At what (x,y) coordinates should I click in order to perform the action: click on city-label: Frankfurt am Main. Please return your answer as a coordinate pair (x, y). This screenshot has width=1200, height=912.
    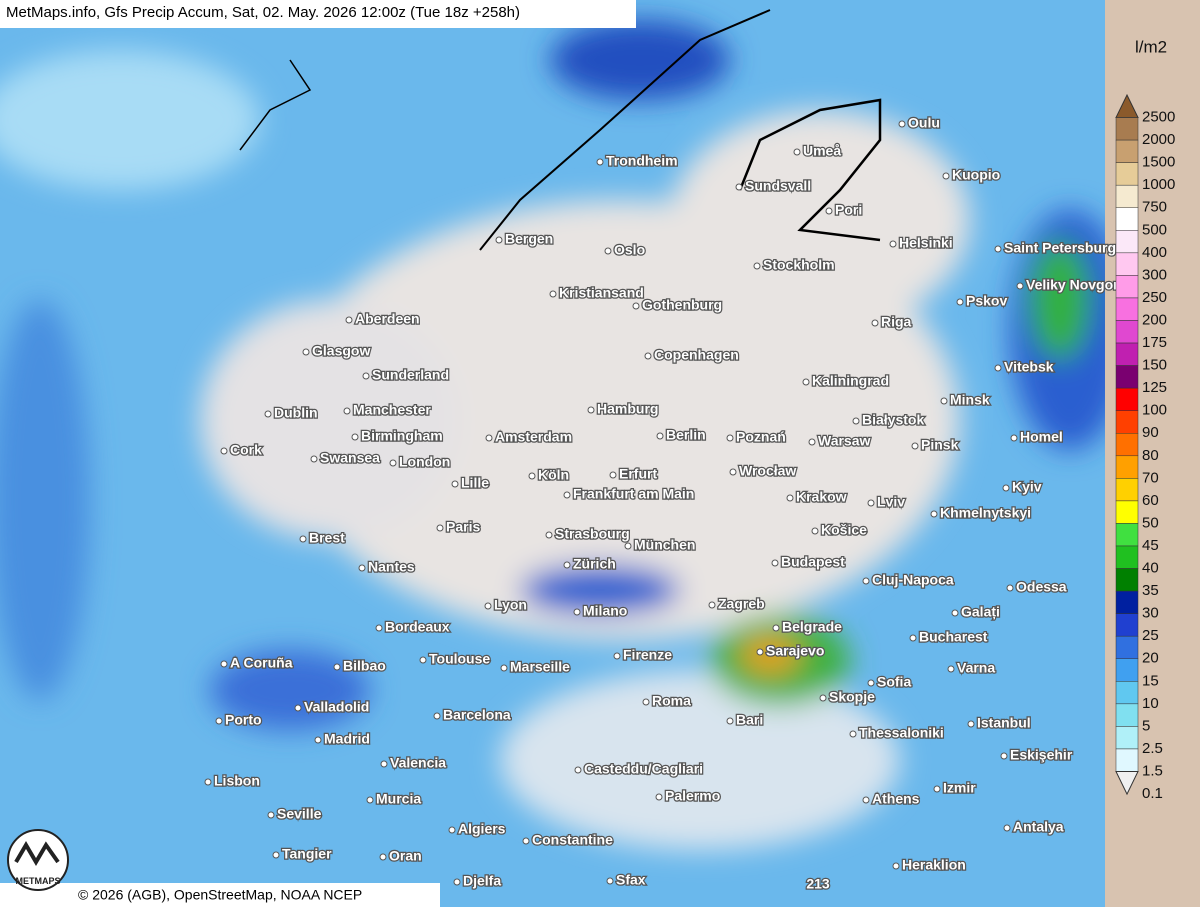
    Looking at the image, I should click on (633, 494).